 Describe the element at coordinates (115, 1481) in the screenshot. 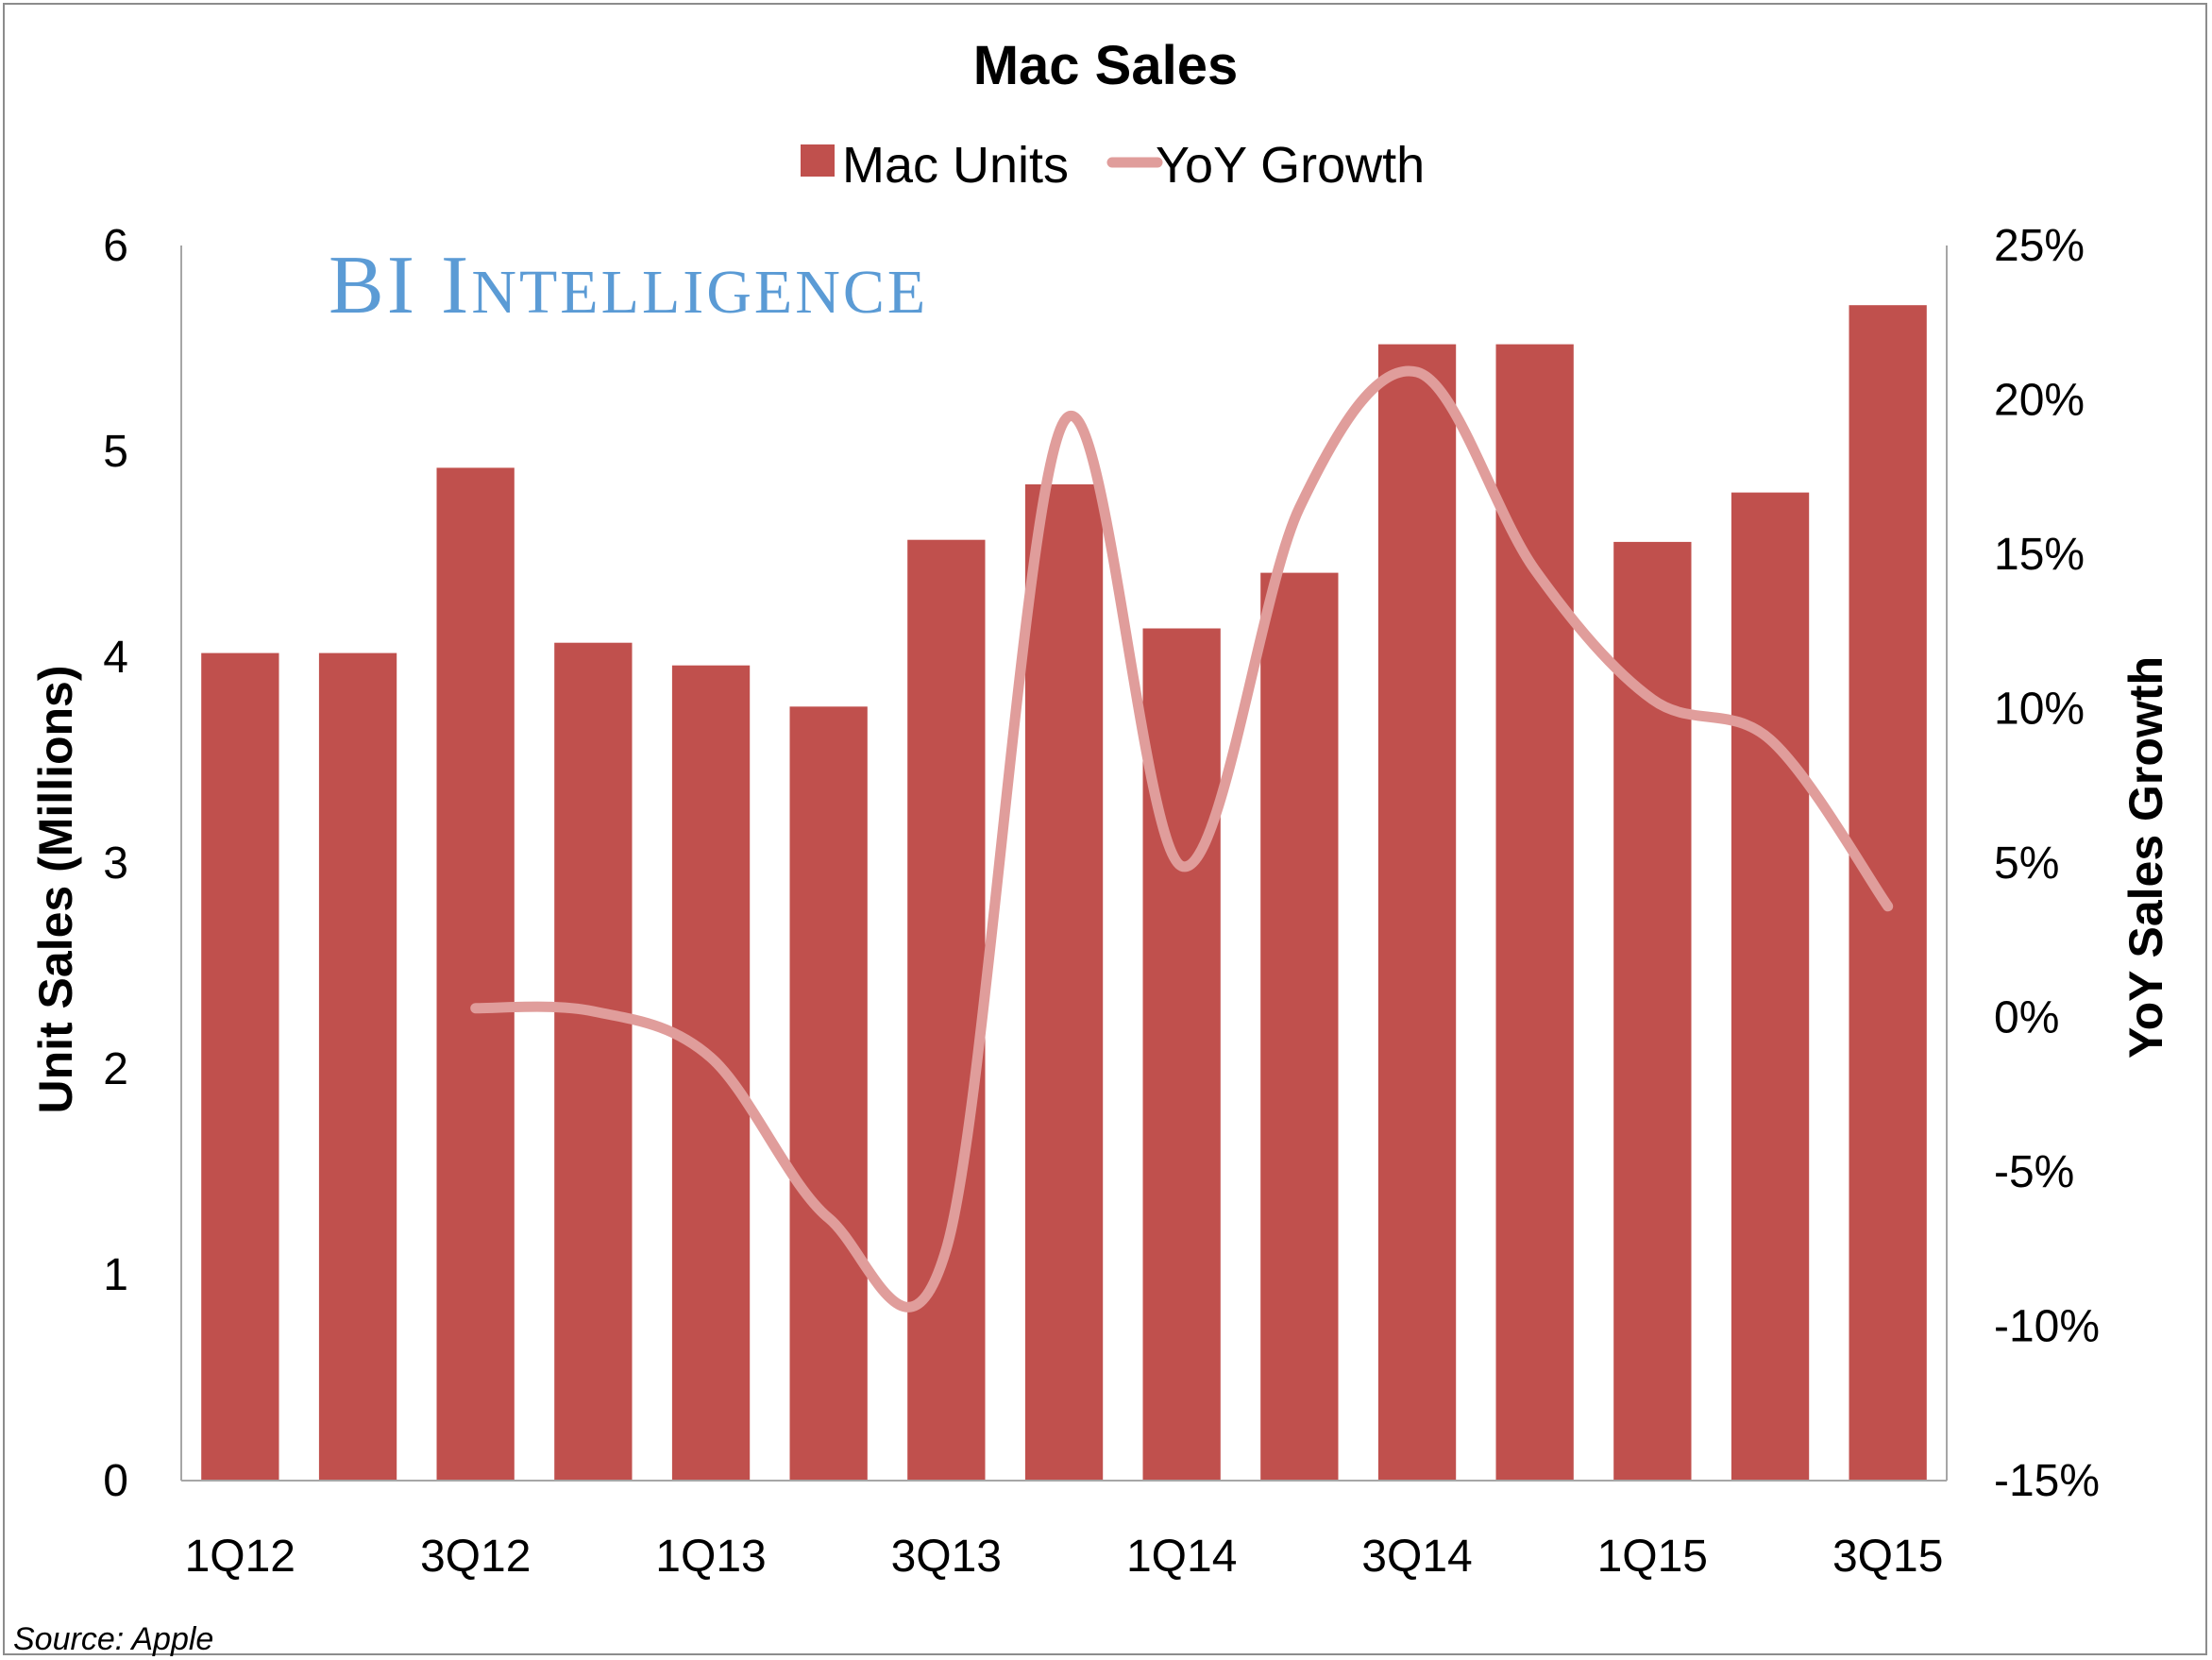

I see `y-tick-label: 0` at that location.